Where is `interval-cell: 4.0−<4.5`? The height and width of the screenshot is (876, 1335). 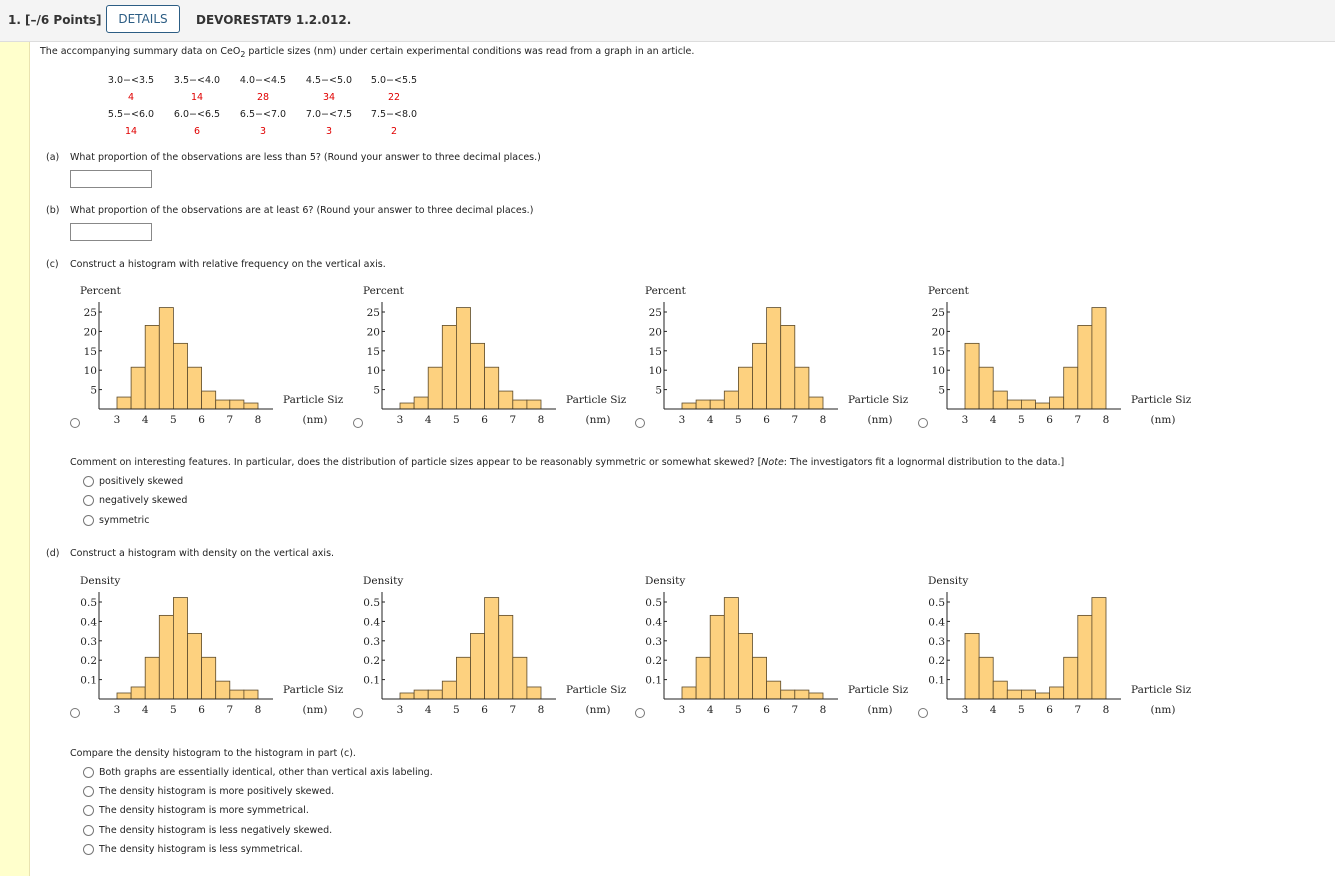
interval-cell: 4.0−<4.5 is located at coordinates (263, 80).